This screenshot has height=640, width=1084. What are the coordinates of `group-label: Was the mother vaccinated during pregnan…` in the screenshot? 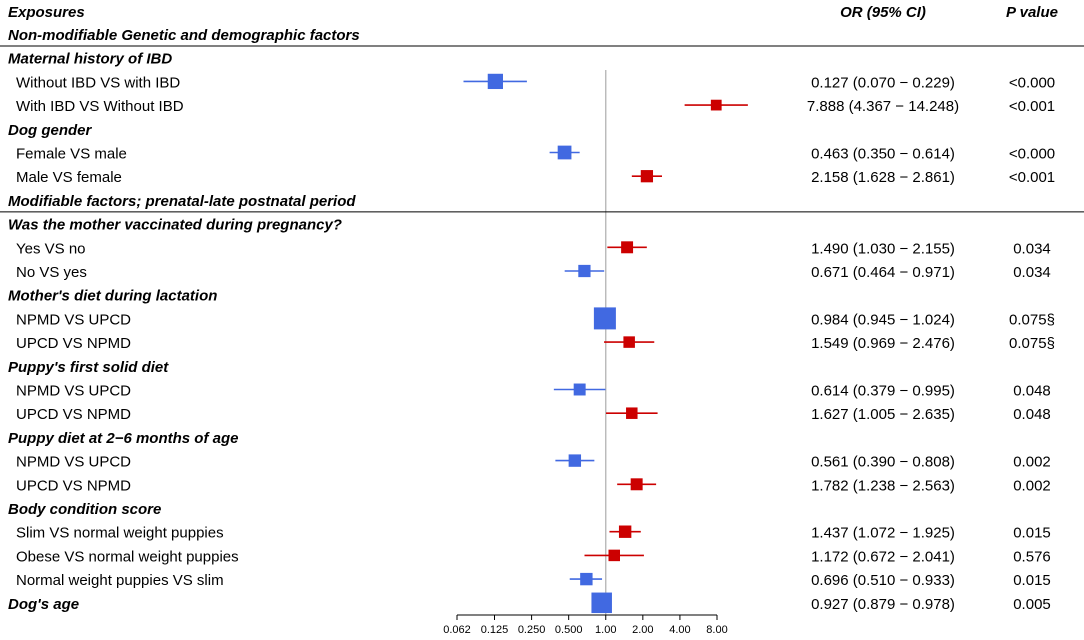 It's located at (175, 225).